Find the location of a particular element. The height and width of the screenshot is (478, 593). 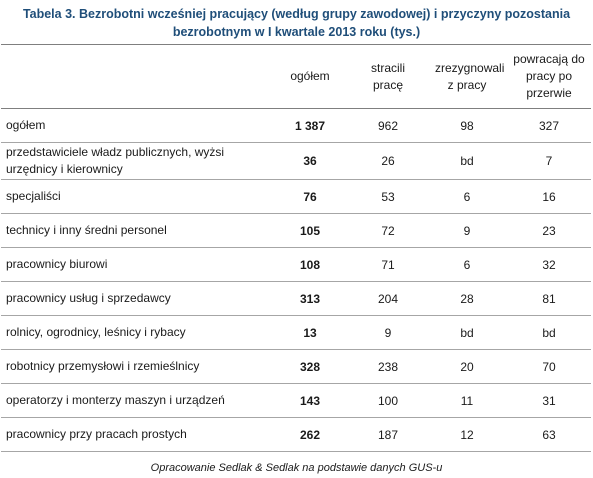

row-lost-job: 238 is located at coordinates (388, 366).